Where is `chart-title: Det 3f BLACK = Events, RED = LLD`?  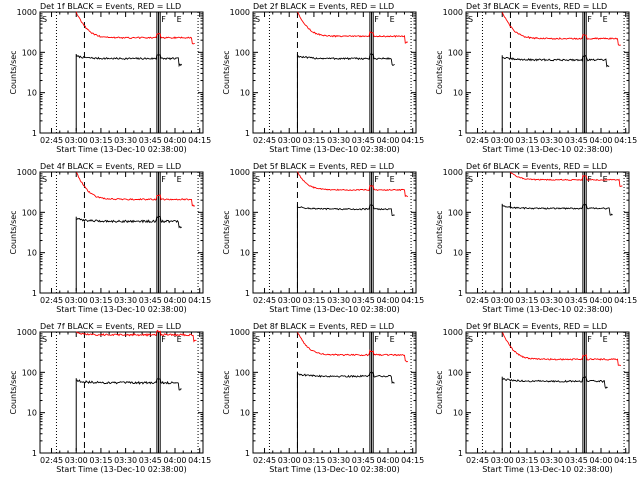 chart-title: Det 3f BLACK = Events, RED = LLD is located at coordinates (536, 6).